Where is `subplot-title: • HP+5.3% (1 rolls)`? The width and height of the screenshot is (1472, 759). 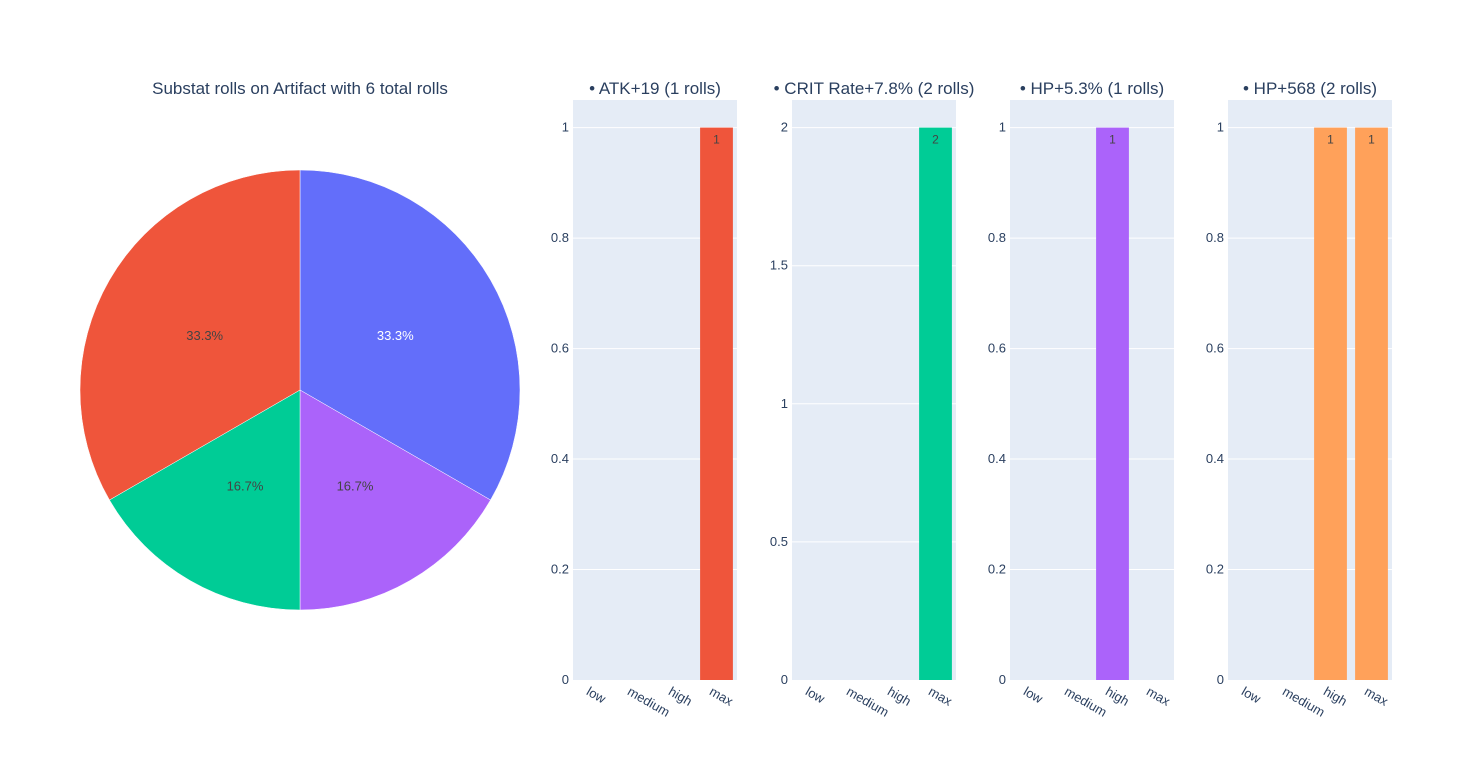 subplot-title: • HP+5.3% (1 rolls) is located at coordinates (1092, 88).